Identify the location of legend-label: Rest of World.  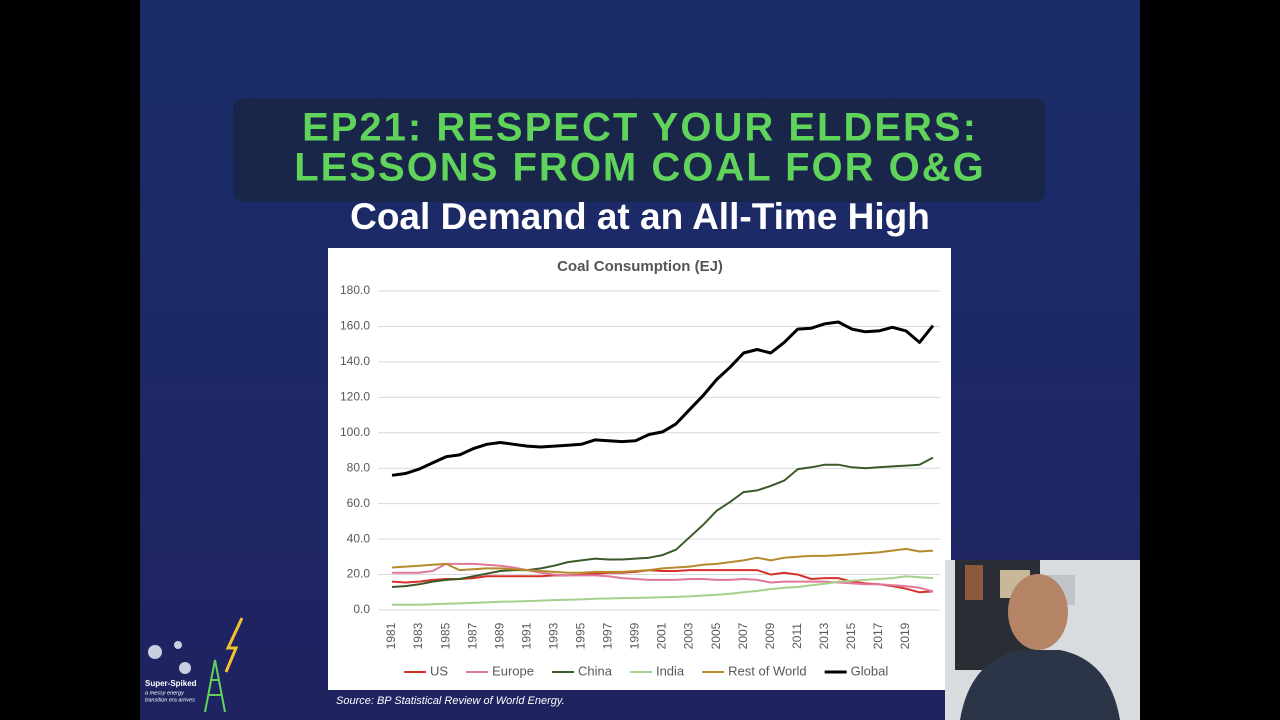
(767, 670).